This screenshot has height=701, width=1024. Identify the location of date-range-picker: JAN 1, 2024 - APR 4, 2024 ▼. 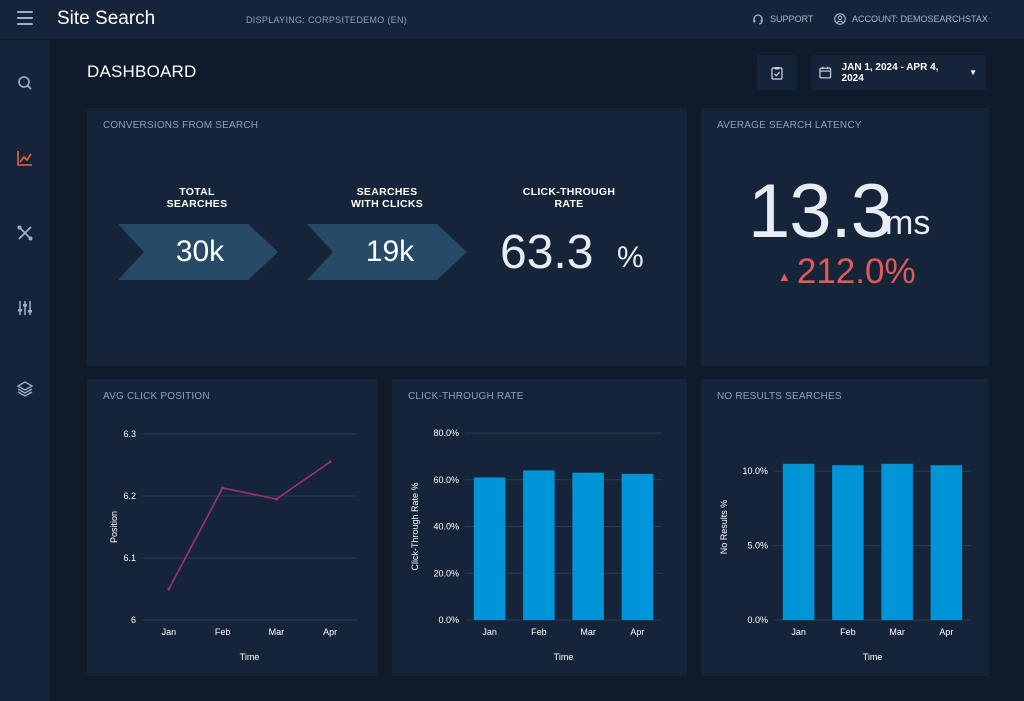
(898, 72).